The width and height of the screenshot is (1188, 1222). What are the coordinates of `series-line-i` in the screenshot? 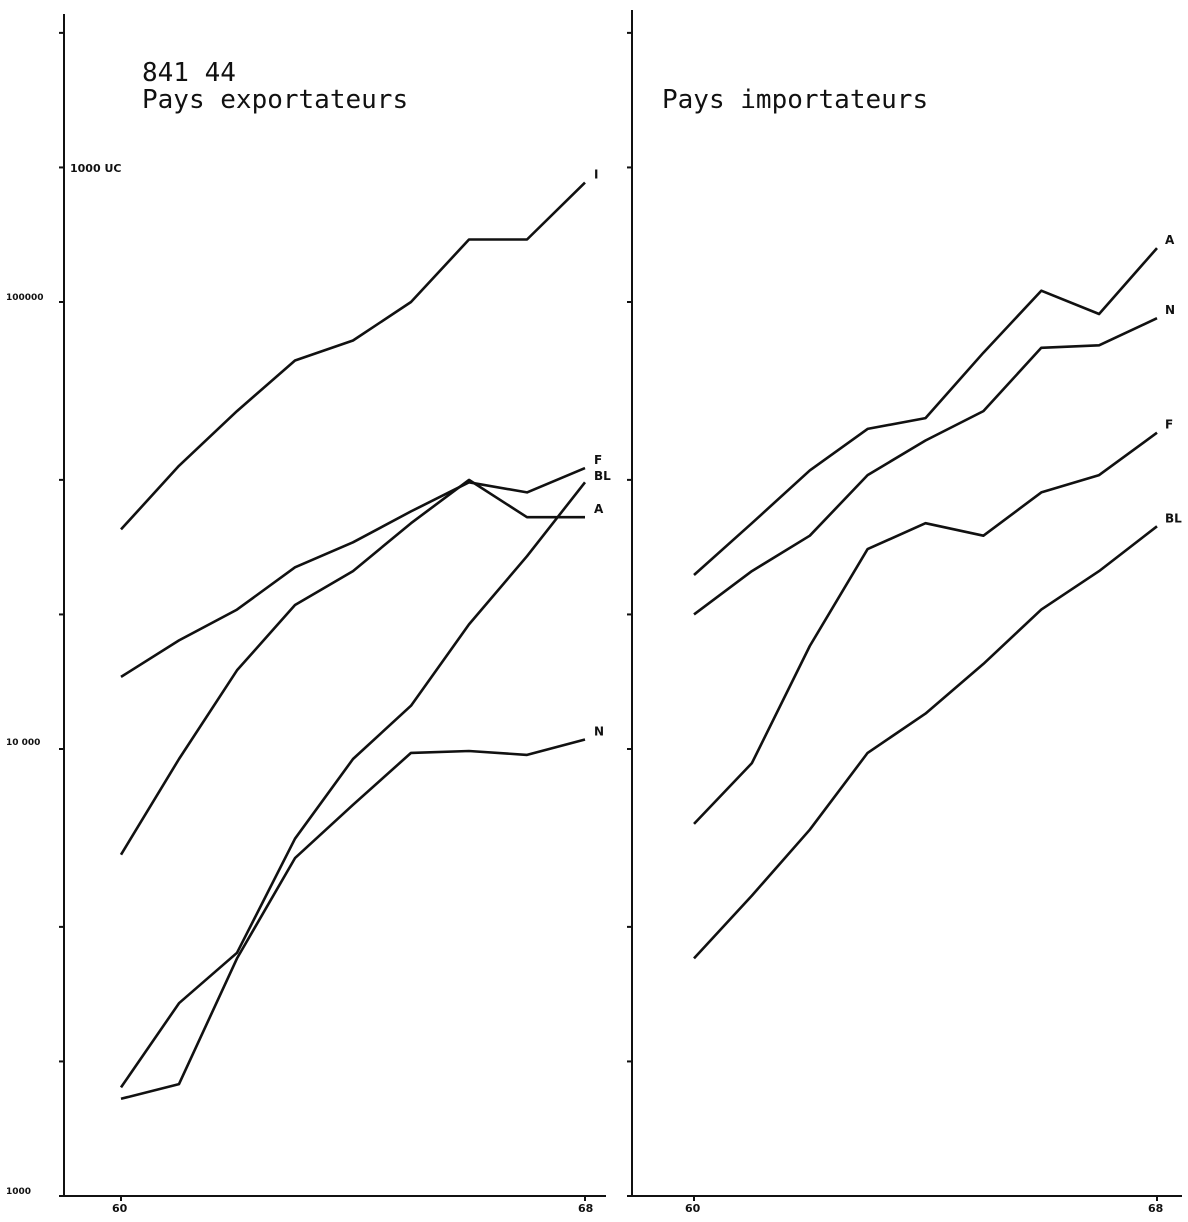 It's located at (353, 356).